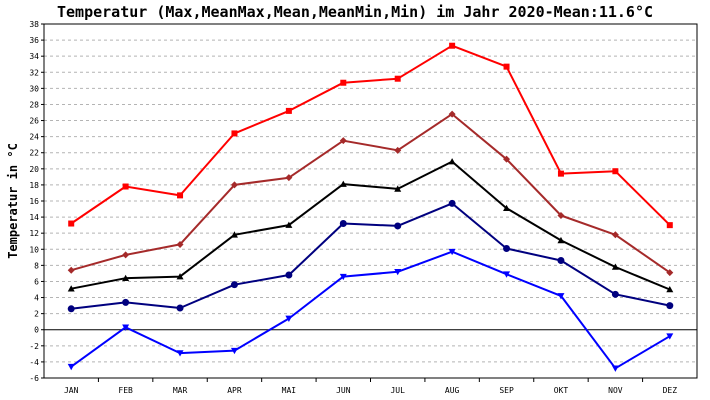  What do you see at coordinates (34, 201) in the screenshot?
I see `y-tick-label: 16` at bounding box center [34, 201].